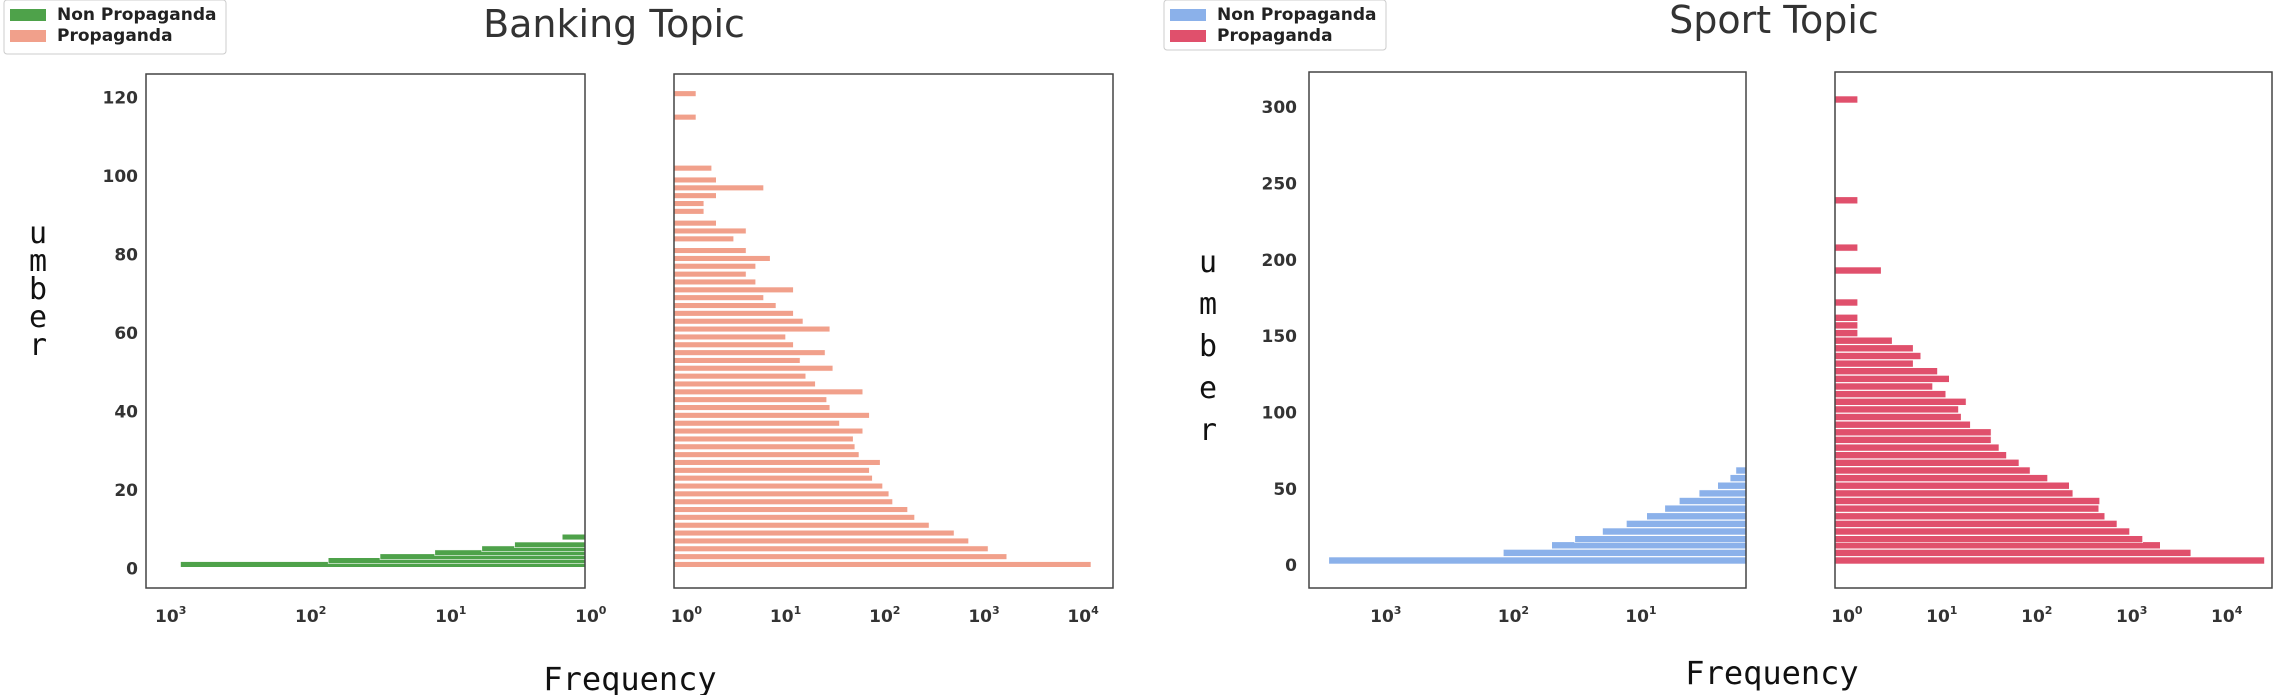 This screenshot has width=2275, height=695. What do you see at coordinates (115, 36) in the screenshot?
I see `legend-label: Propaganda` at bounding box center [115, 36].